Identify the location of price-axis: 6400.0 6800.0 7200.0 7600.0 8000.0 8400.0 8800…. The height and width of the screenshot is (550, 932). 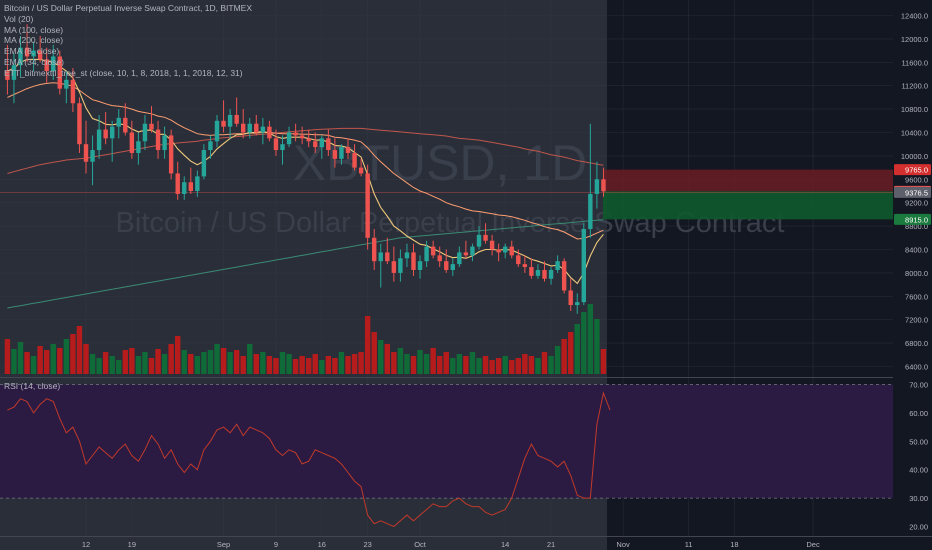
(914, 192).